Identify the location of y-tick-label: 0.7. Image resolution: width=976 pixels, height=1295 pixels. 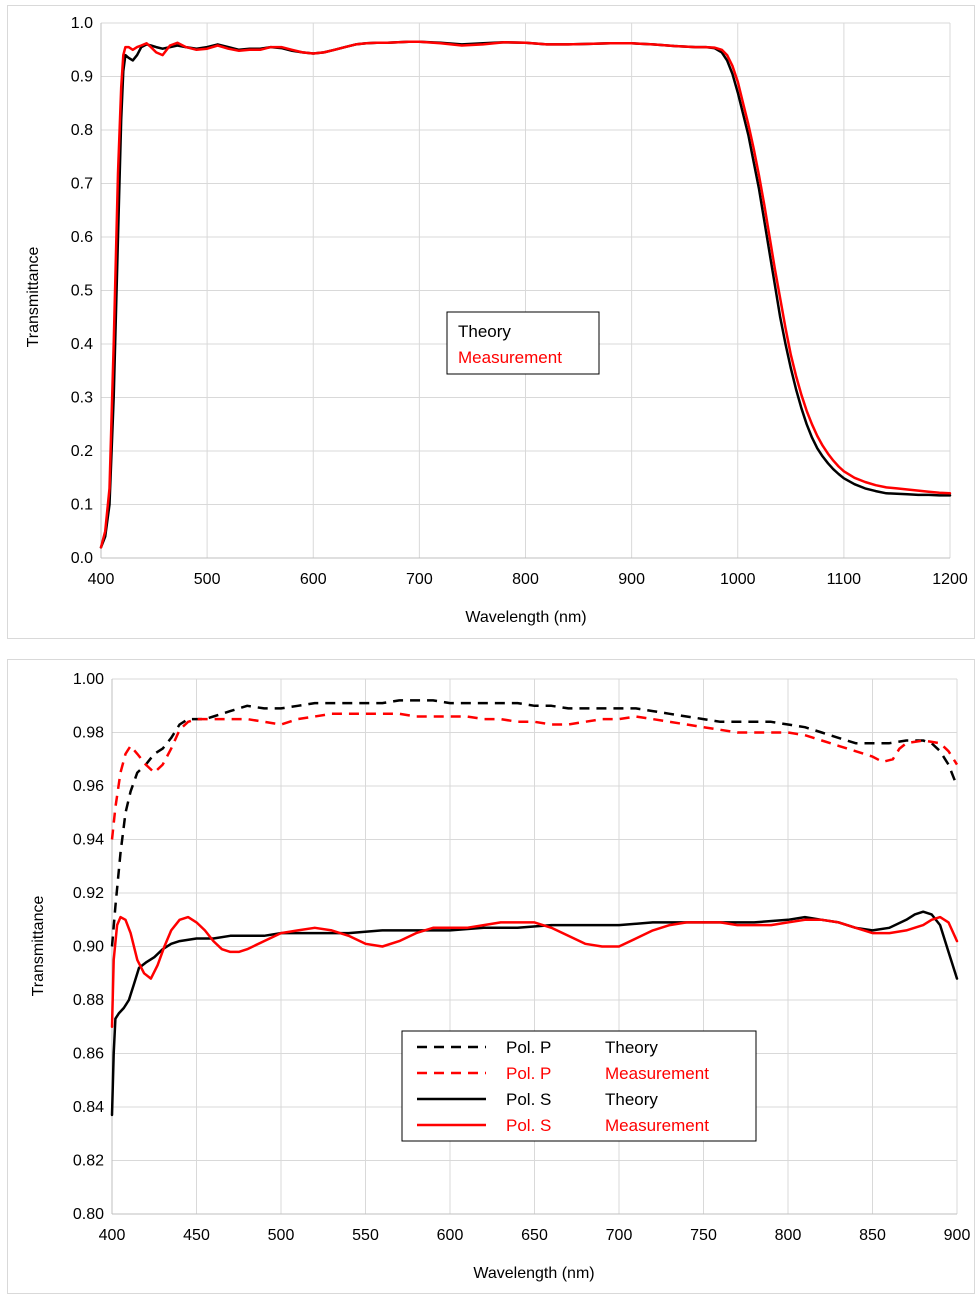
(82, 184).